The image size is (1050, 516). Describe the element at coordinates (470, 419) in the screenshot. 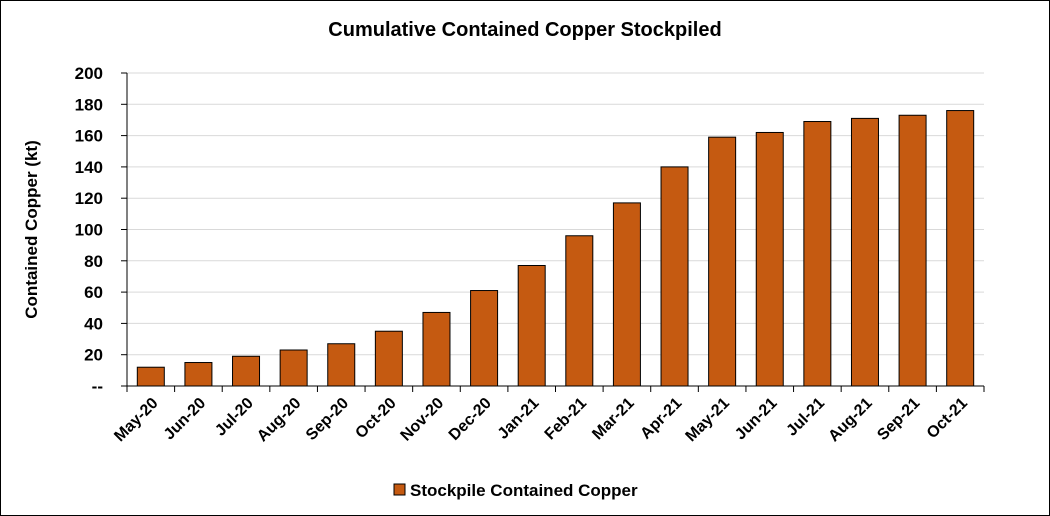

I see `x-tick-label: Dec-20` at that location.